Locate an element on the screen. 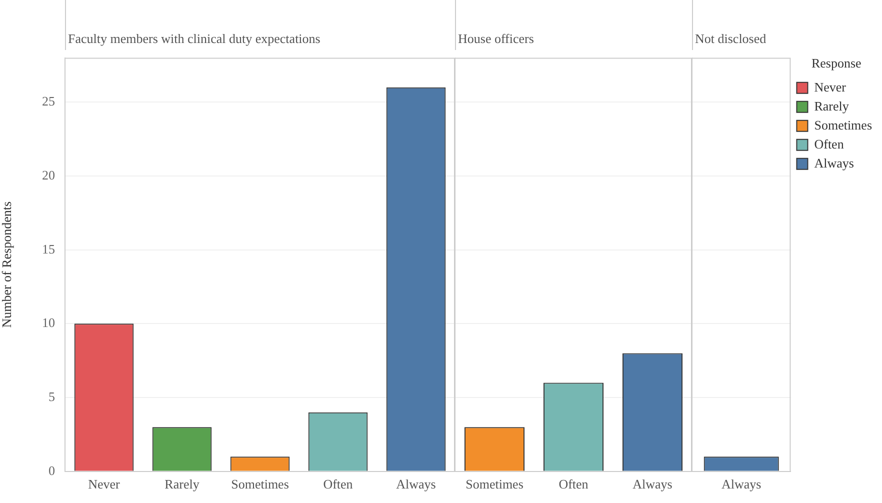 The image size is (882, 503). chart-title: Faculty members with clinical duty expectations is located at coordinates (260, 25).